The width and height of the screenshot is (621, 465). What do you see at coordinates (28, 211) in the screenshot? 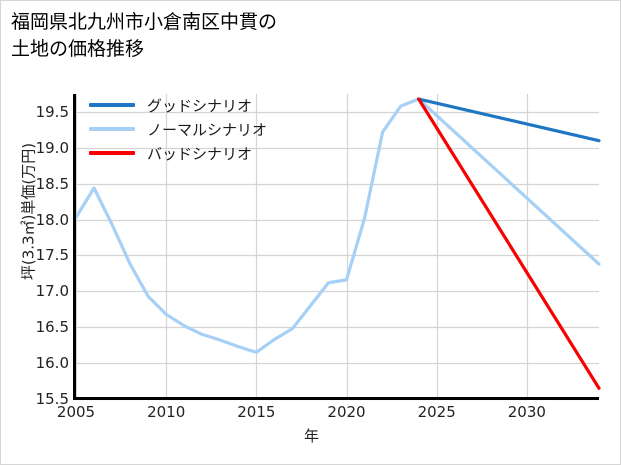
I see `y-axis-title: 坪(3.3㎡)単価(万円)` at bounding box center [28, 211].